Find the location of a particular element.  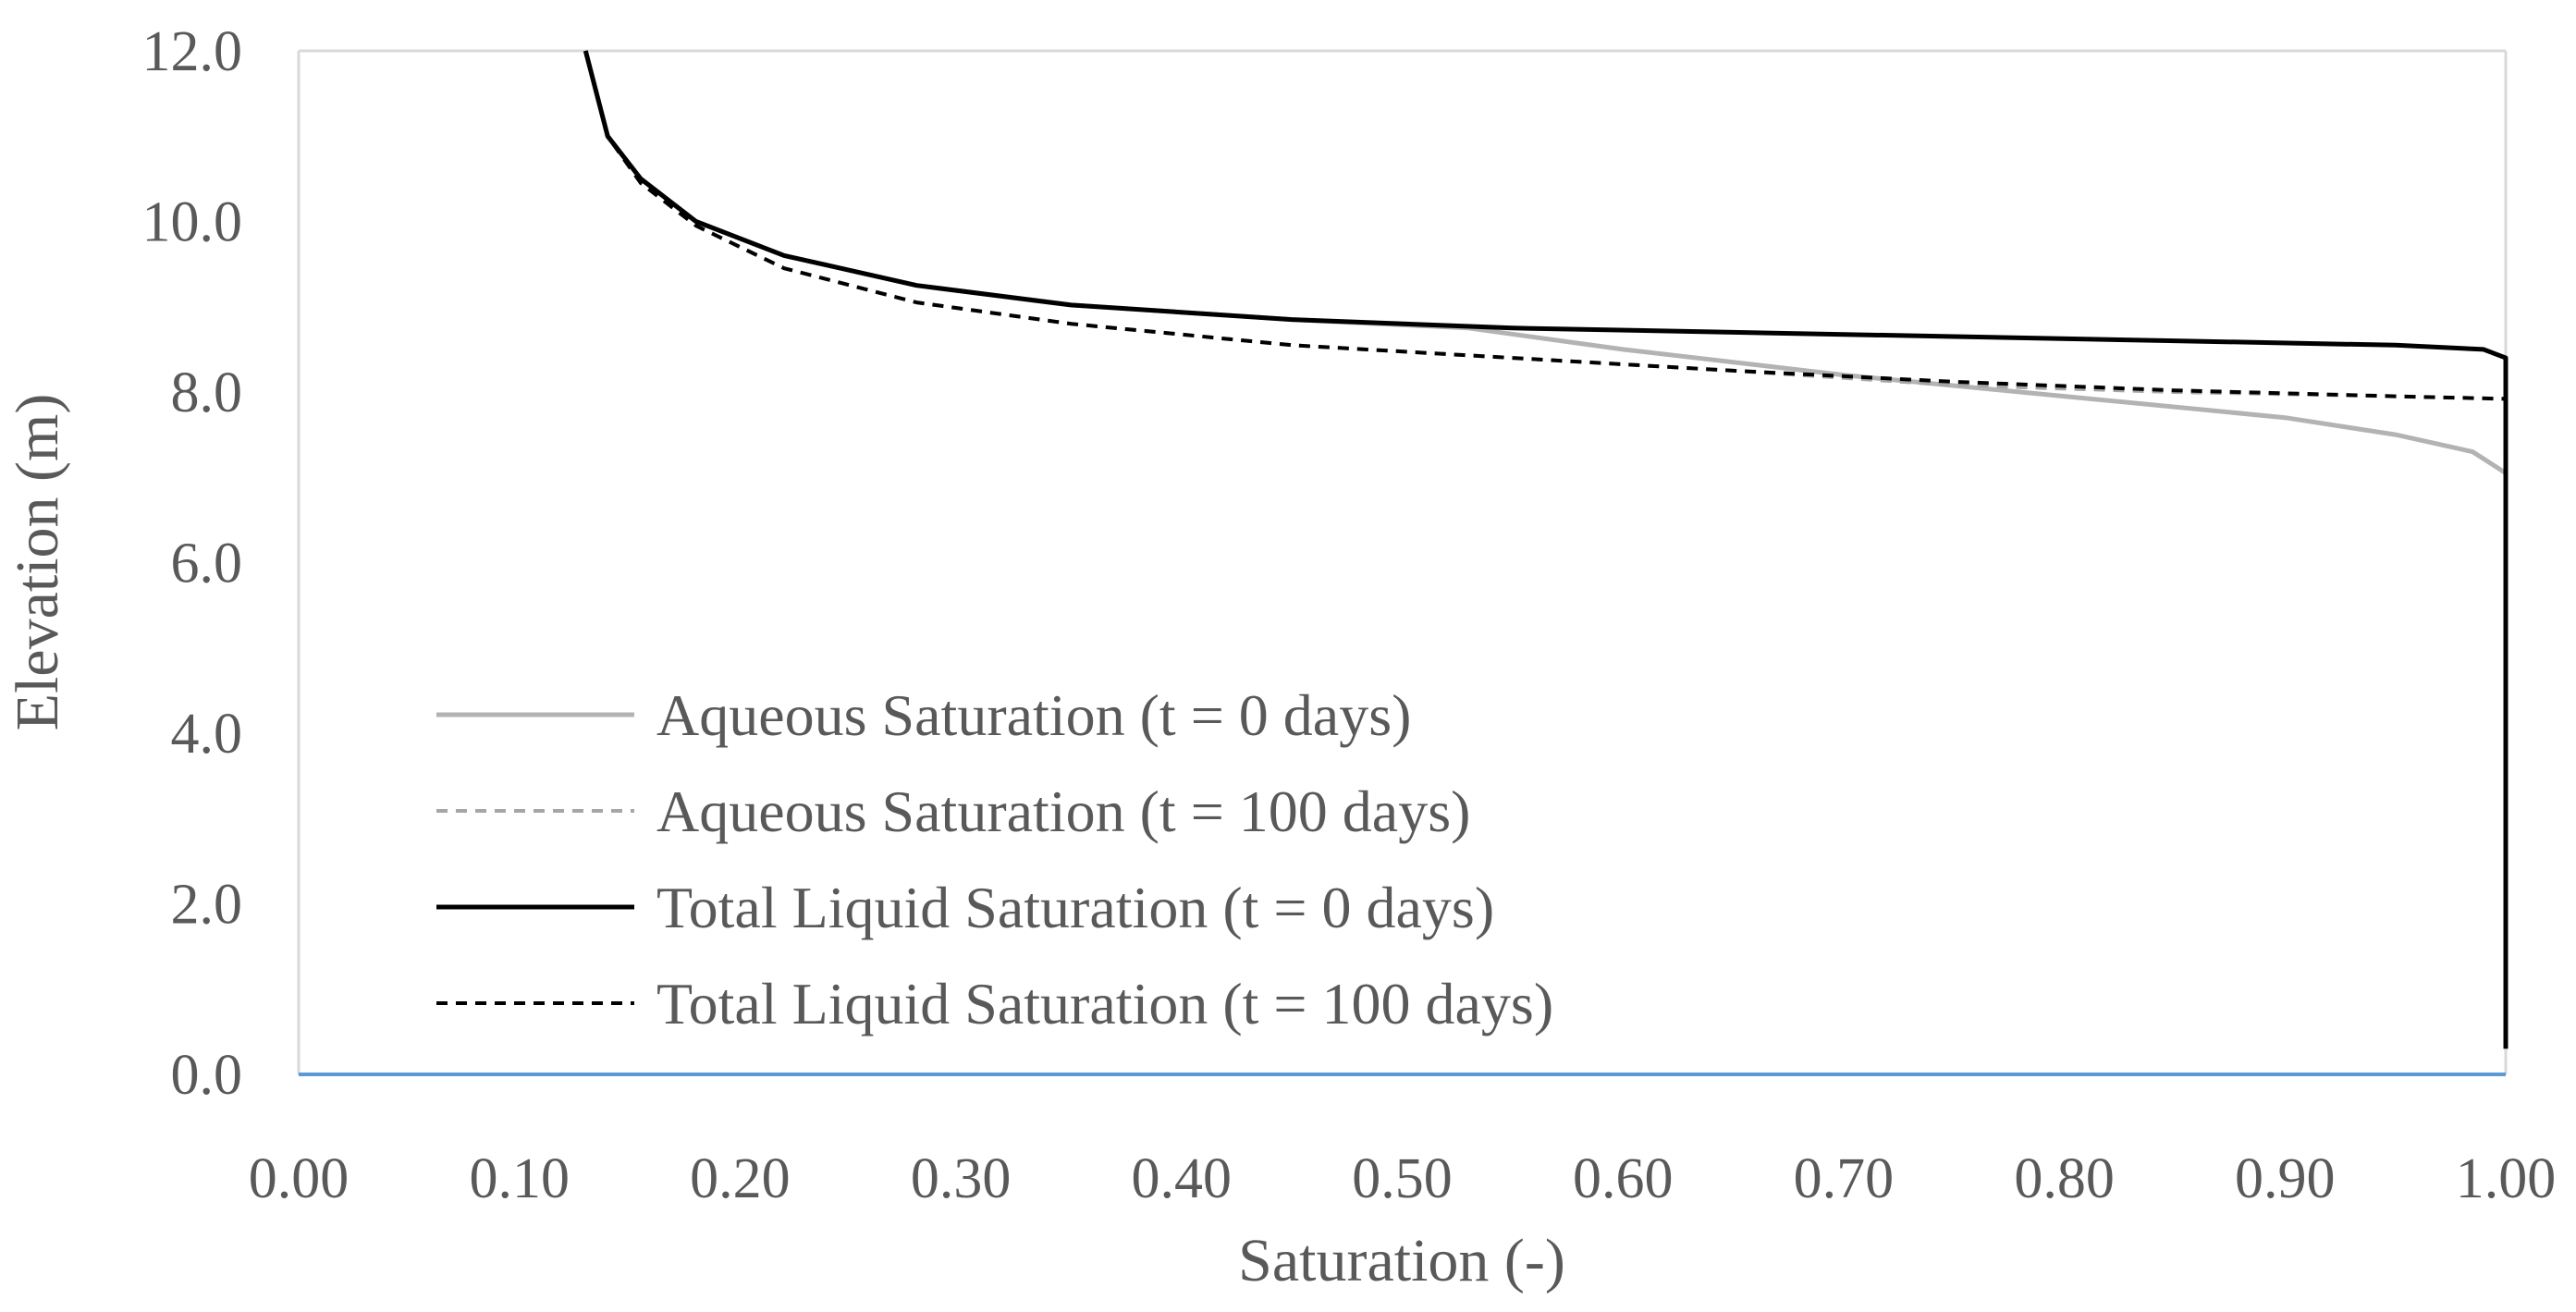

x-tick-label: 0.90 is located at coordinates (2286, 1178).